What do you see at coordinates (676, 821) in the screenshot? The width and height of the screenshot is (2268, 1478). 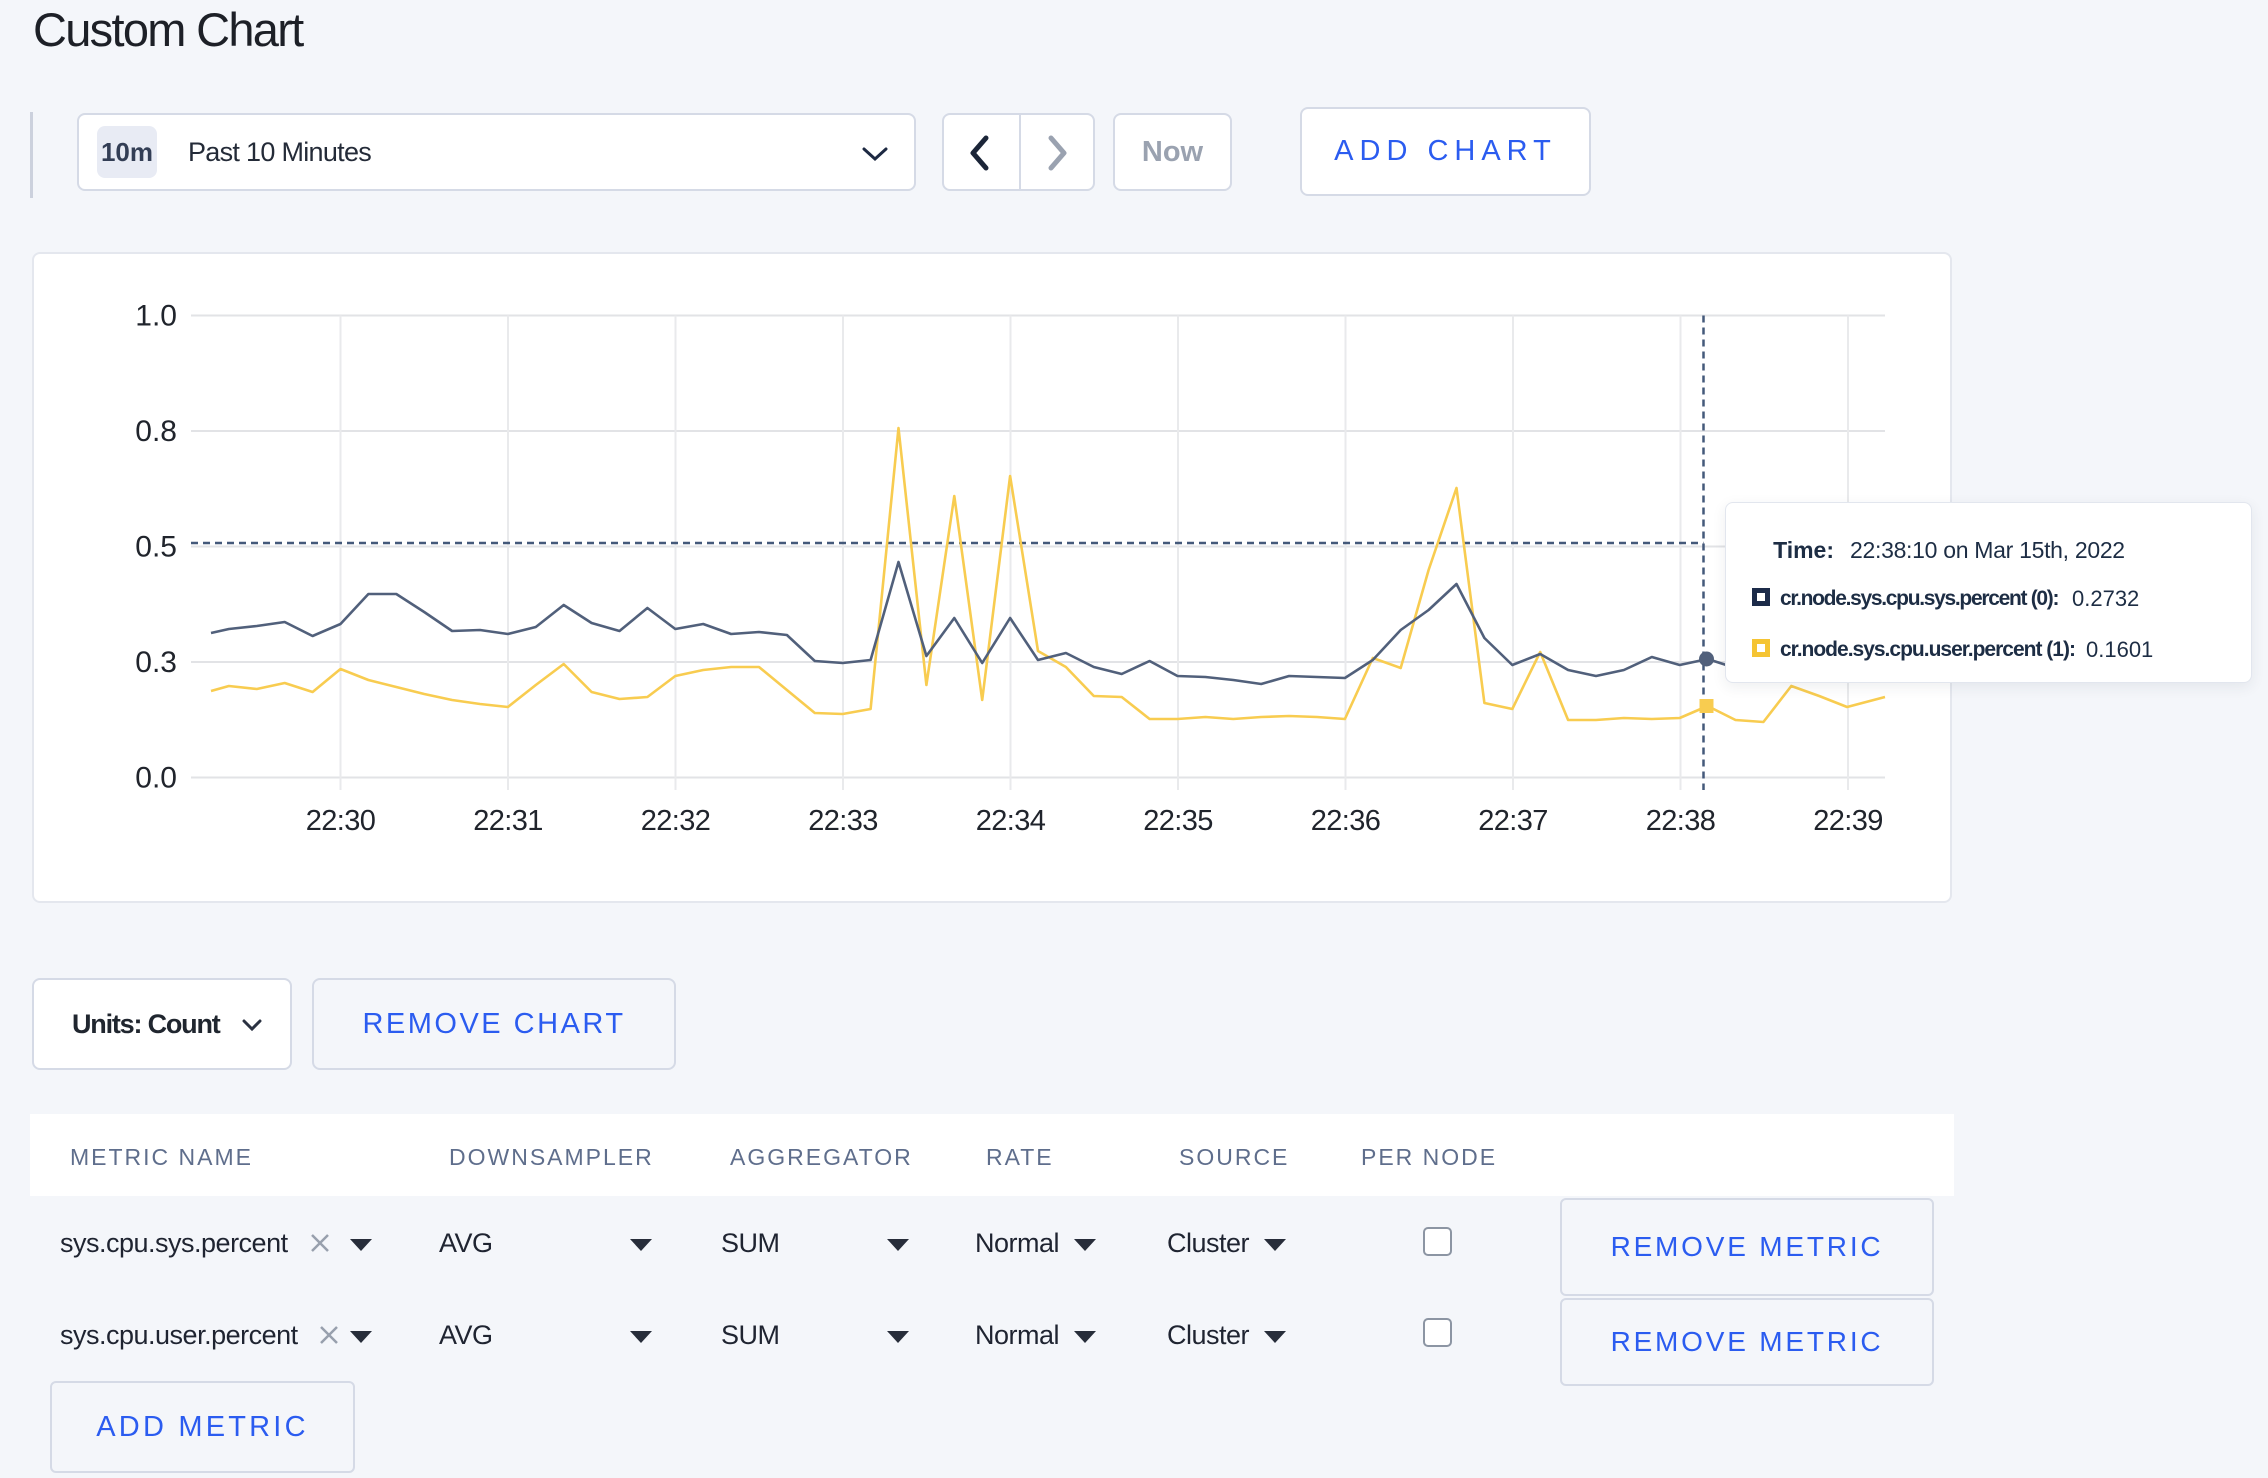 I see `svg-text: 22:32` at bounding box center [676, 821].